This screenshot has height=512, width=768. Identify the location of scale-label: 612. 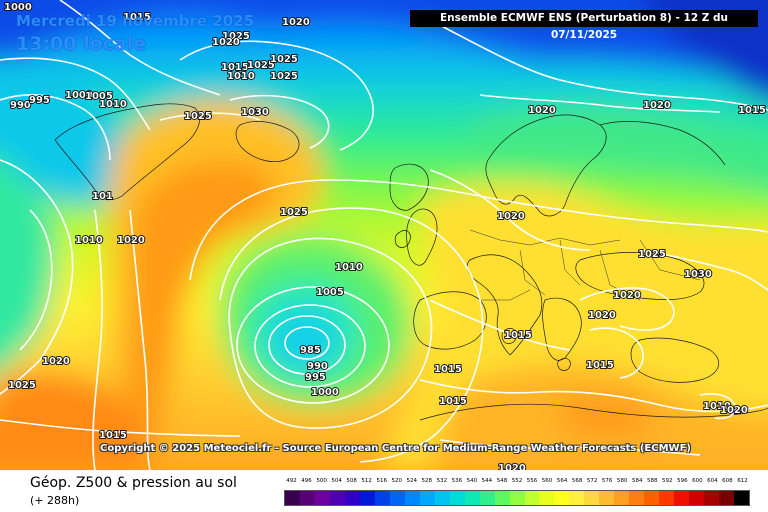
(742, 481).